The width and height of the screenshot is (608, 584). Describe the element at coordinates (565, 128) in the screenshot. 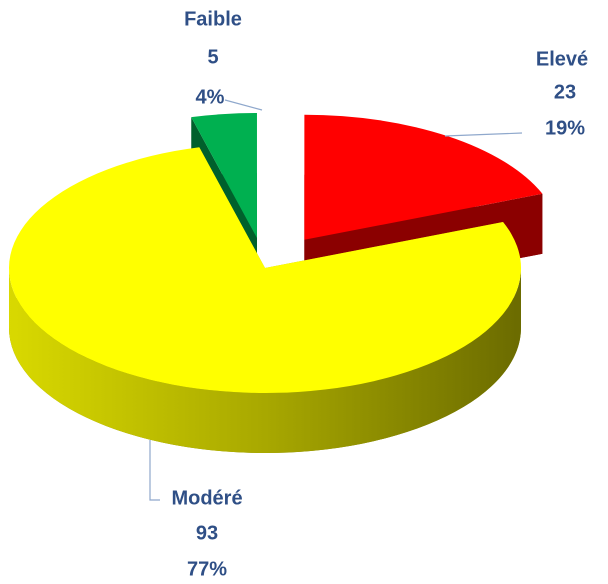

I see `slice-percent: 19%` at that location.